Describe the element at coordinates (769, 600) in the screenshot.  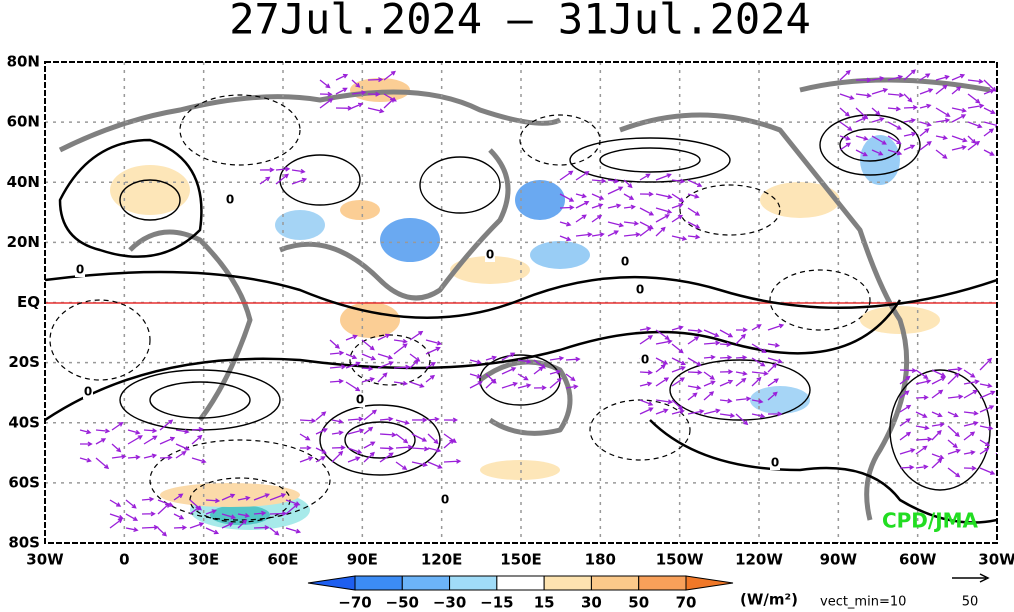
I see `colorbar-units: (W/m²)` at that location.